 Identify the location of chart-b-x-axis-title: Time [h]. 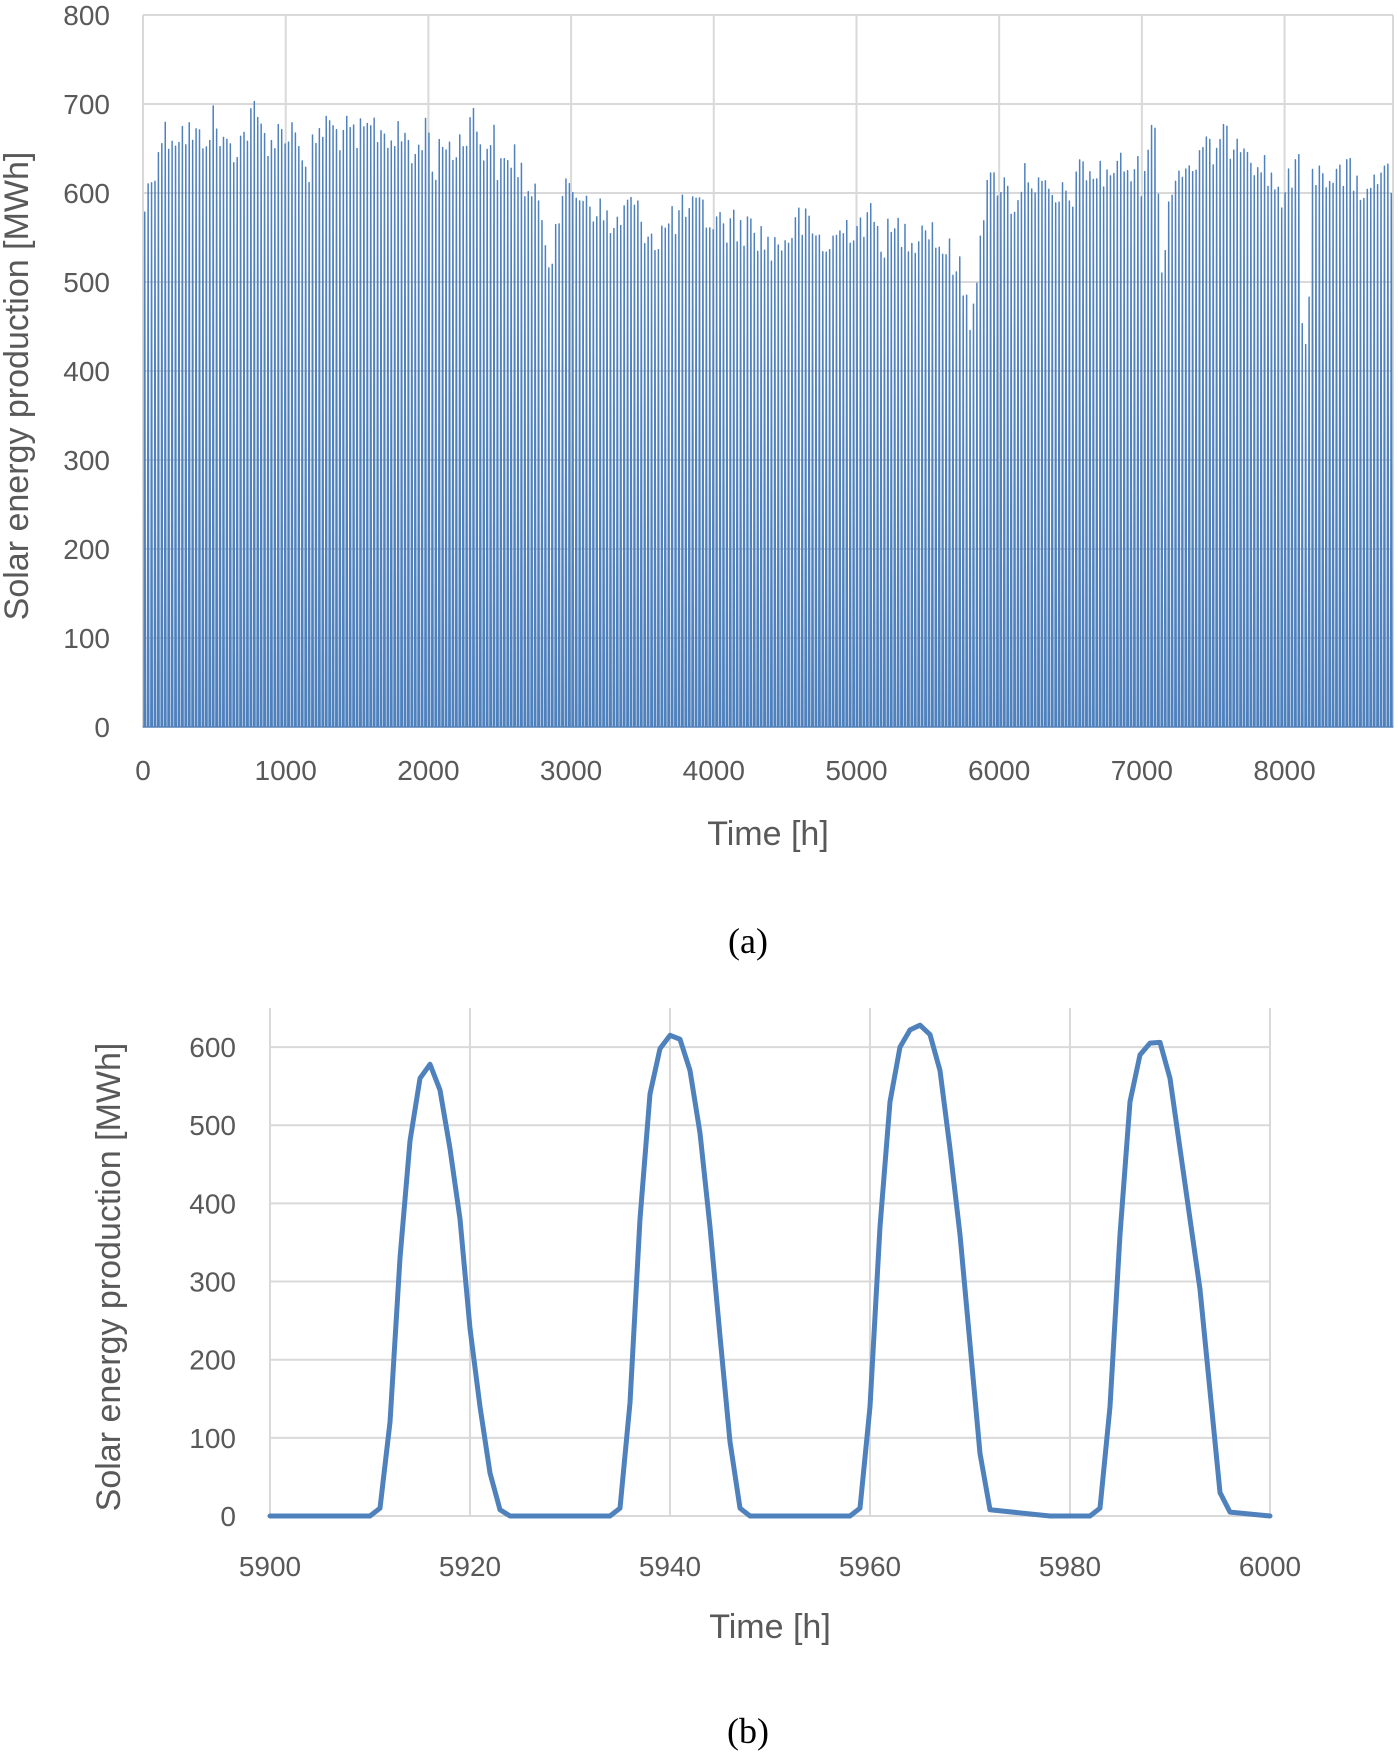
(770, 1627).